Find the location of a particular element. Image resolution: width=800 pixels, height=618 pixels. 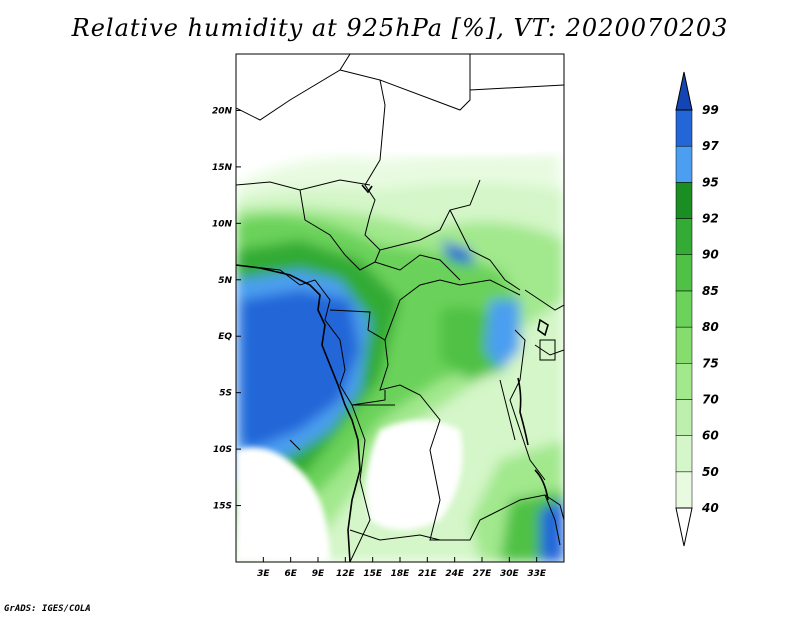

lon-tick-label: 27E is located at coordinates (483, 574).